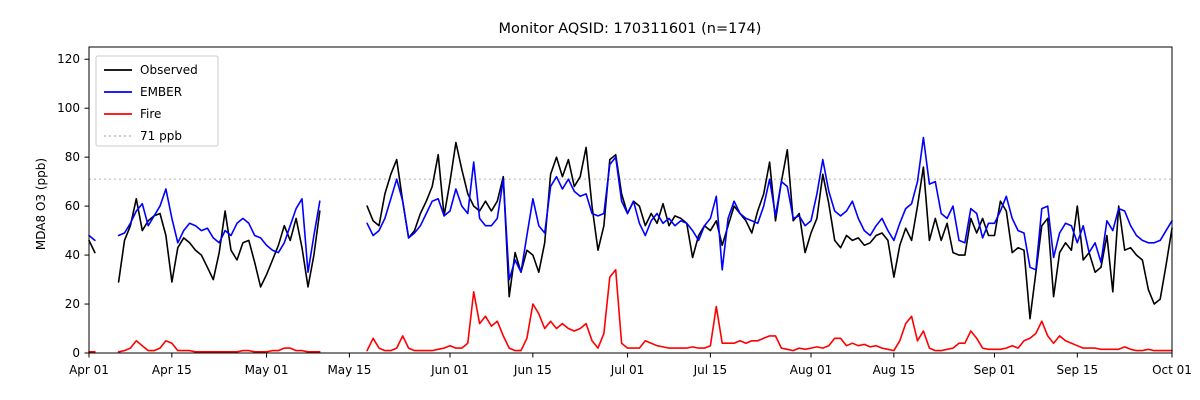  What do you see at coordinates (1172, 370) in the screenshot?
I see `x-tick-label: Oct 01` at bounding box center [1172, 370].